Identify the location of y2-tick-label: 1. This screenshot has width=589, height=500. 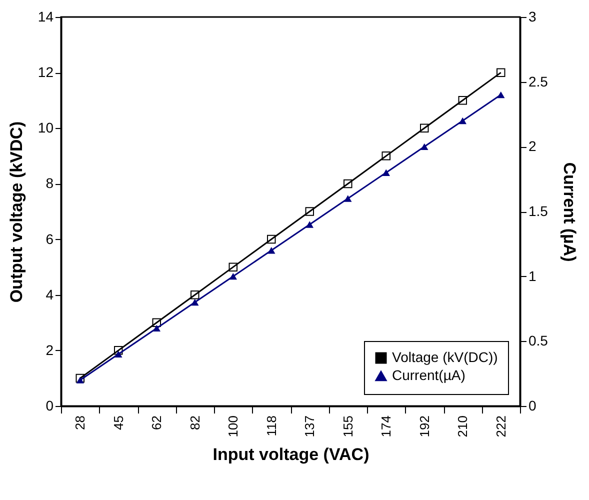
(532, 276).